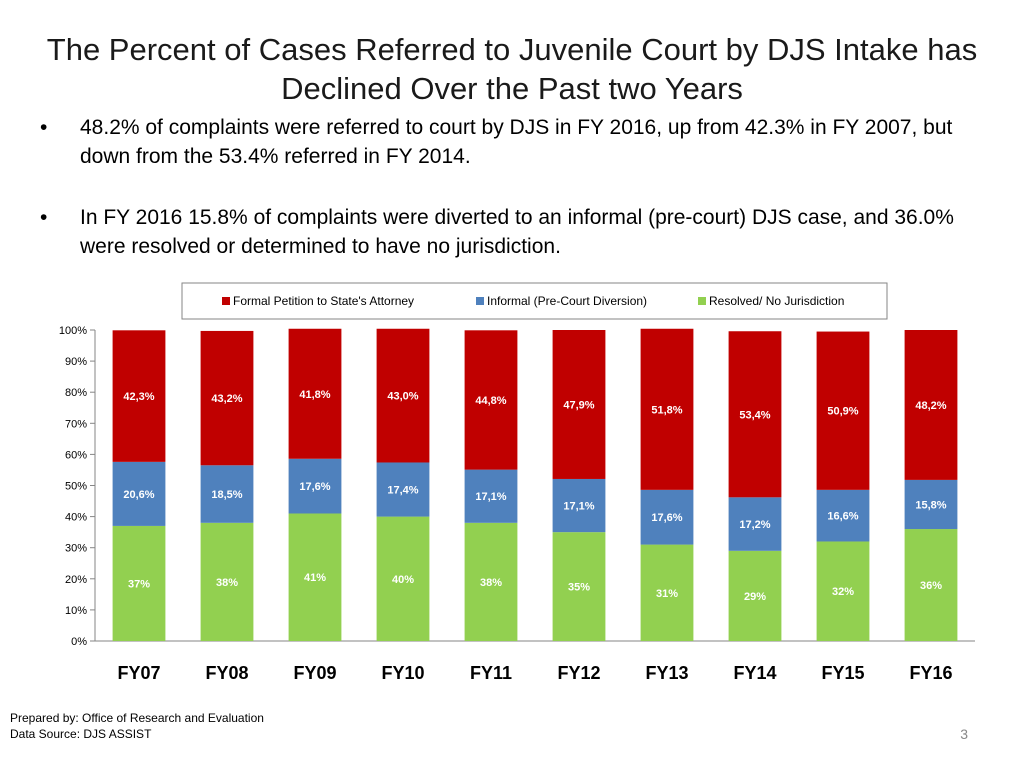 The width and height of the screenshot is (1024, 768). Describe the element at coordinates (964, 734) in the screenshot. I see `page-number: 3` at that location.